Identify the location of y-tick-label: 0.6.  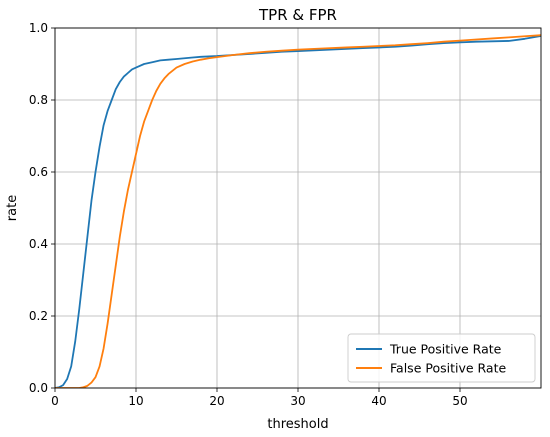
(38, 172).